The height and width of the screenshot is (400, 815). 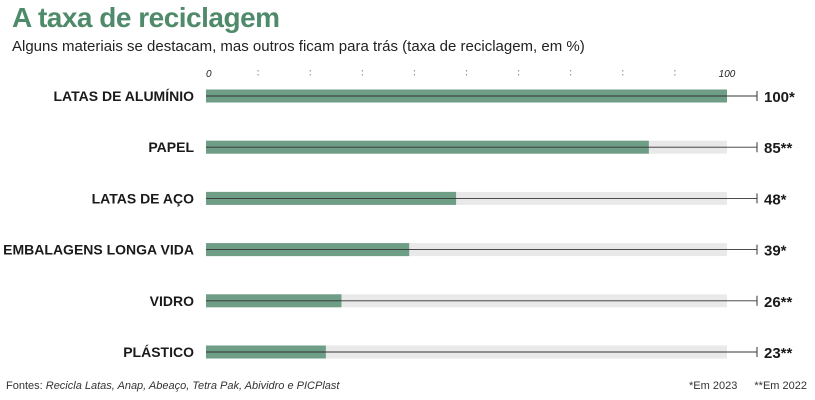 What do you see at coordinates (775, 199) in the screenshot?
I see `data-label: 48*` at bounding box center [775, 199].